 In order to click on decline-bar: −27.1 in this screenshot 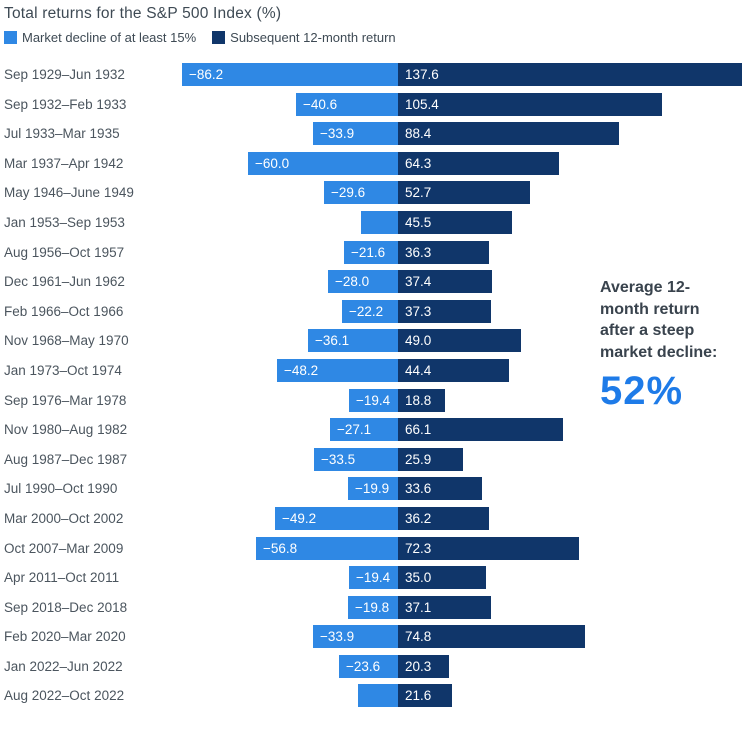, I will do `click(364, 430)`.